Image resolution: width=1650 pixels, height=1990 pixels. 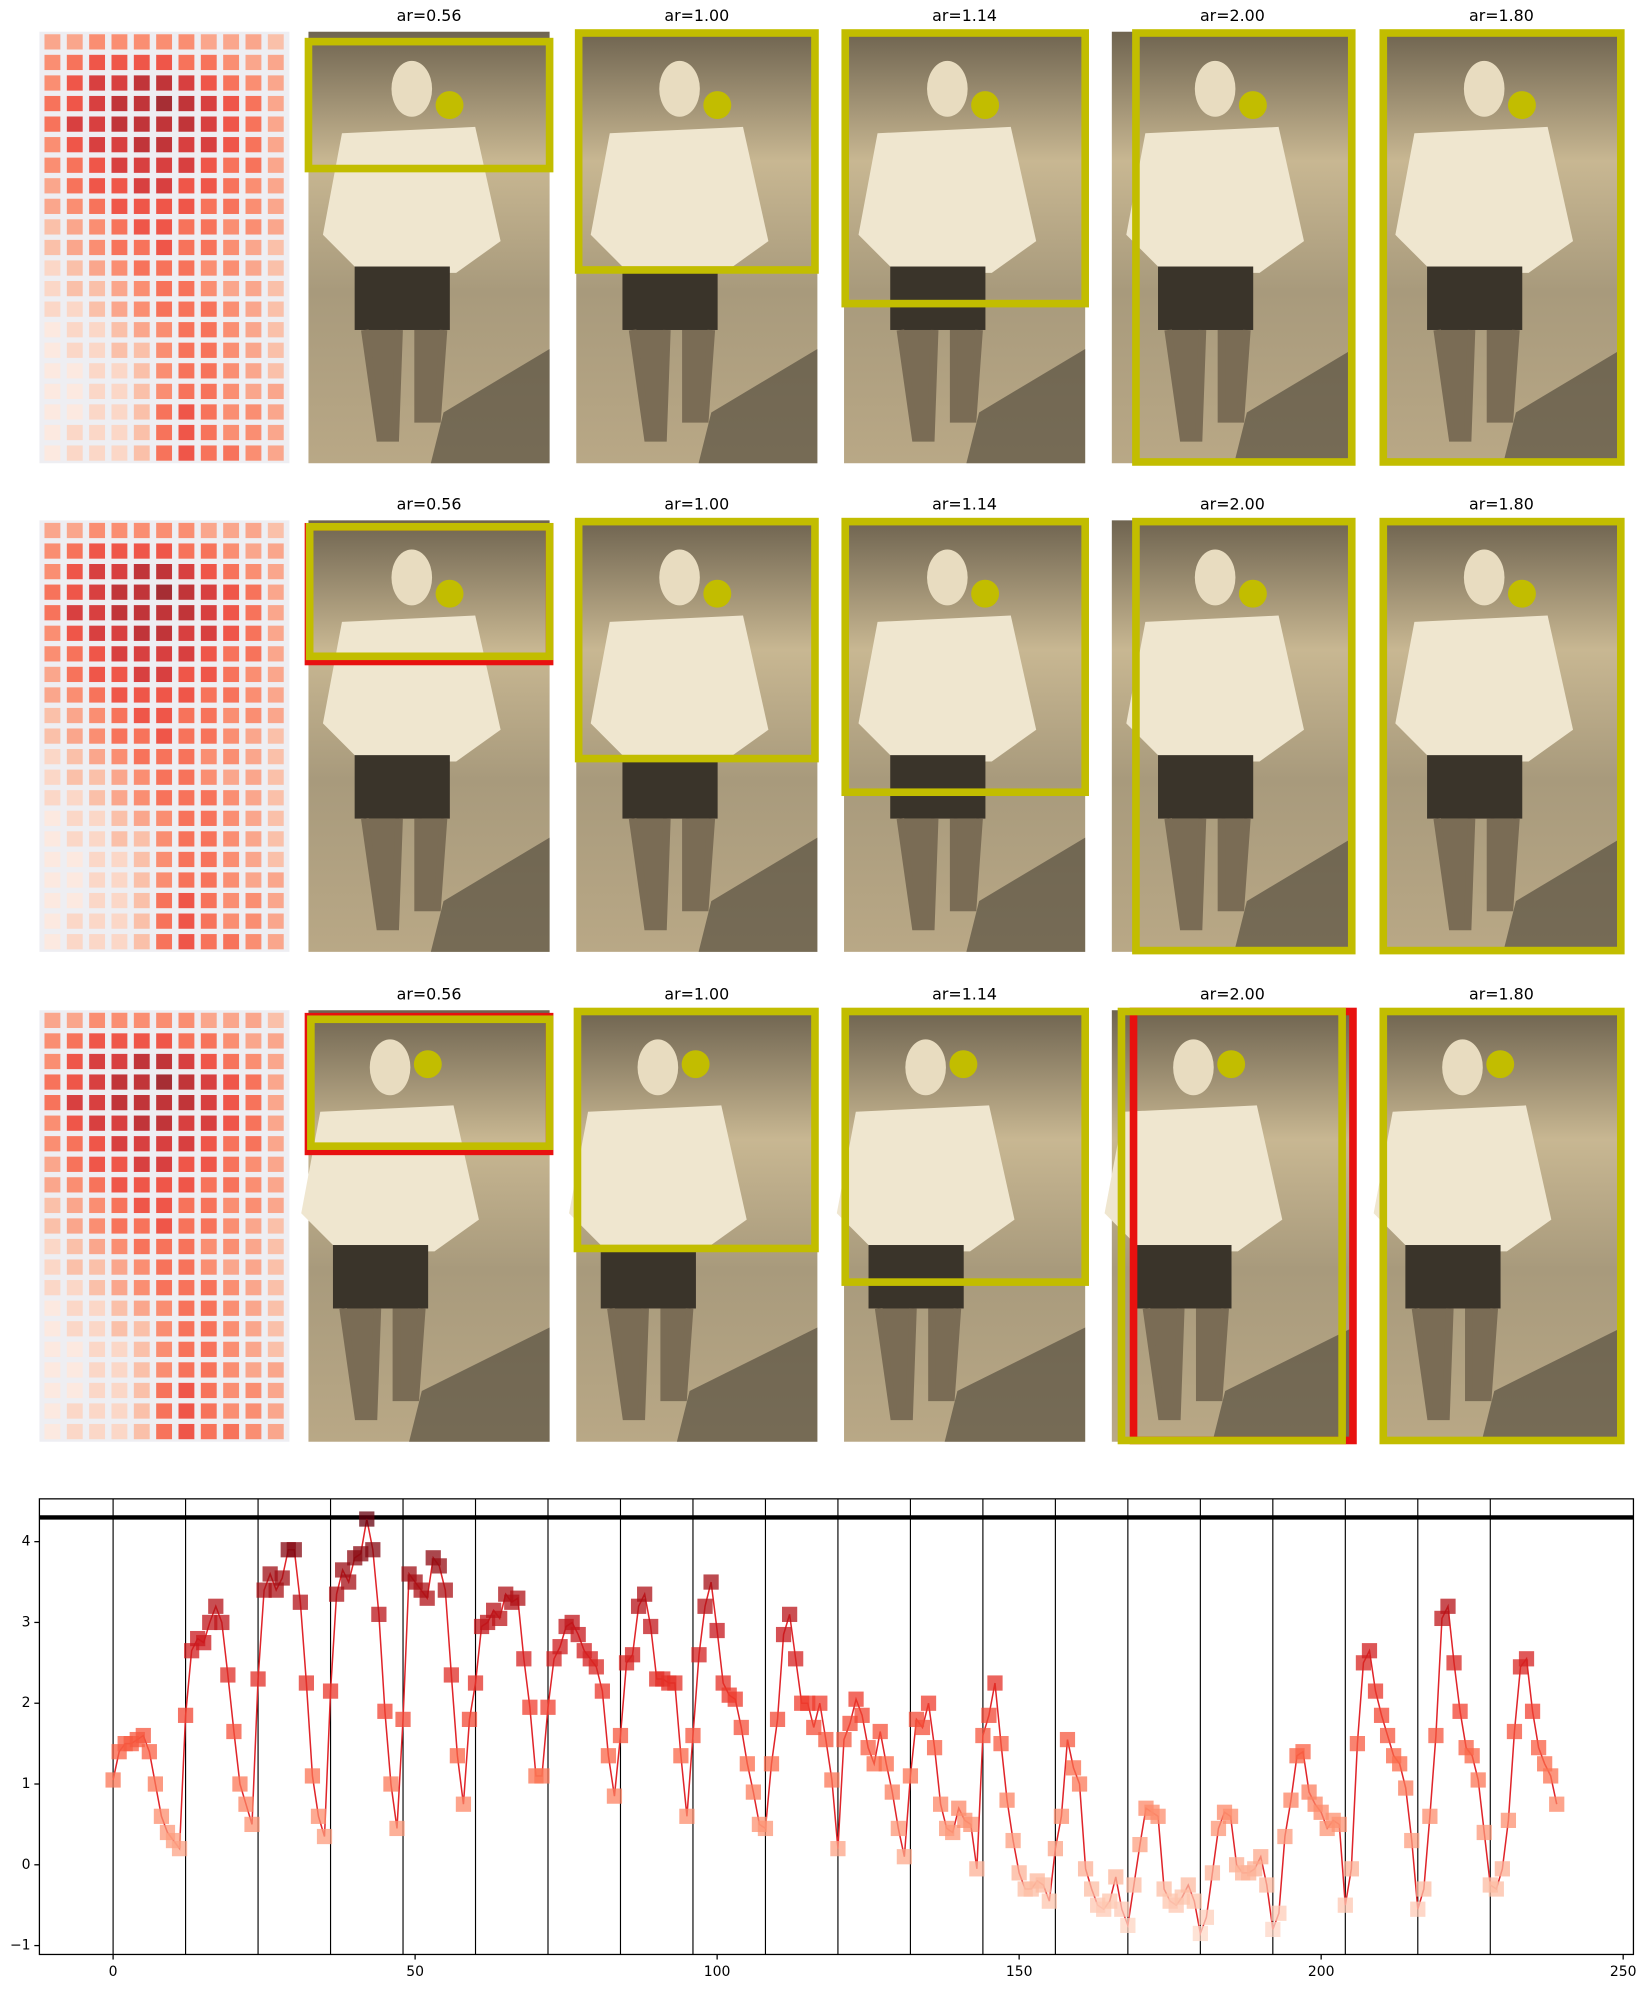 What do you see at coordinates (113, 1972) in the screenshot?
I see `x-tick-label: 0` at bounding box center [113, 1972].